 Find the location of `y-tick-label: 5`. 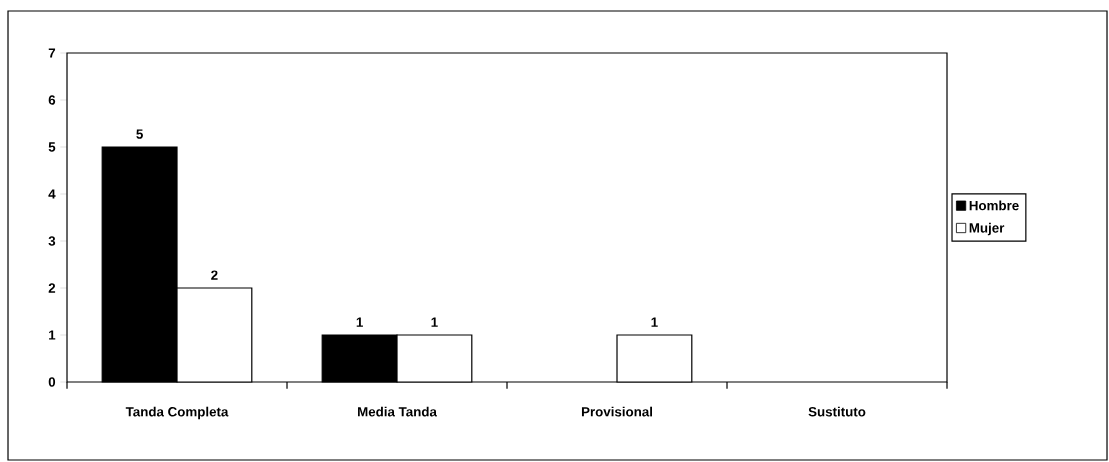

y-tick-label: 5 is located at coordinates (52, 147).